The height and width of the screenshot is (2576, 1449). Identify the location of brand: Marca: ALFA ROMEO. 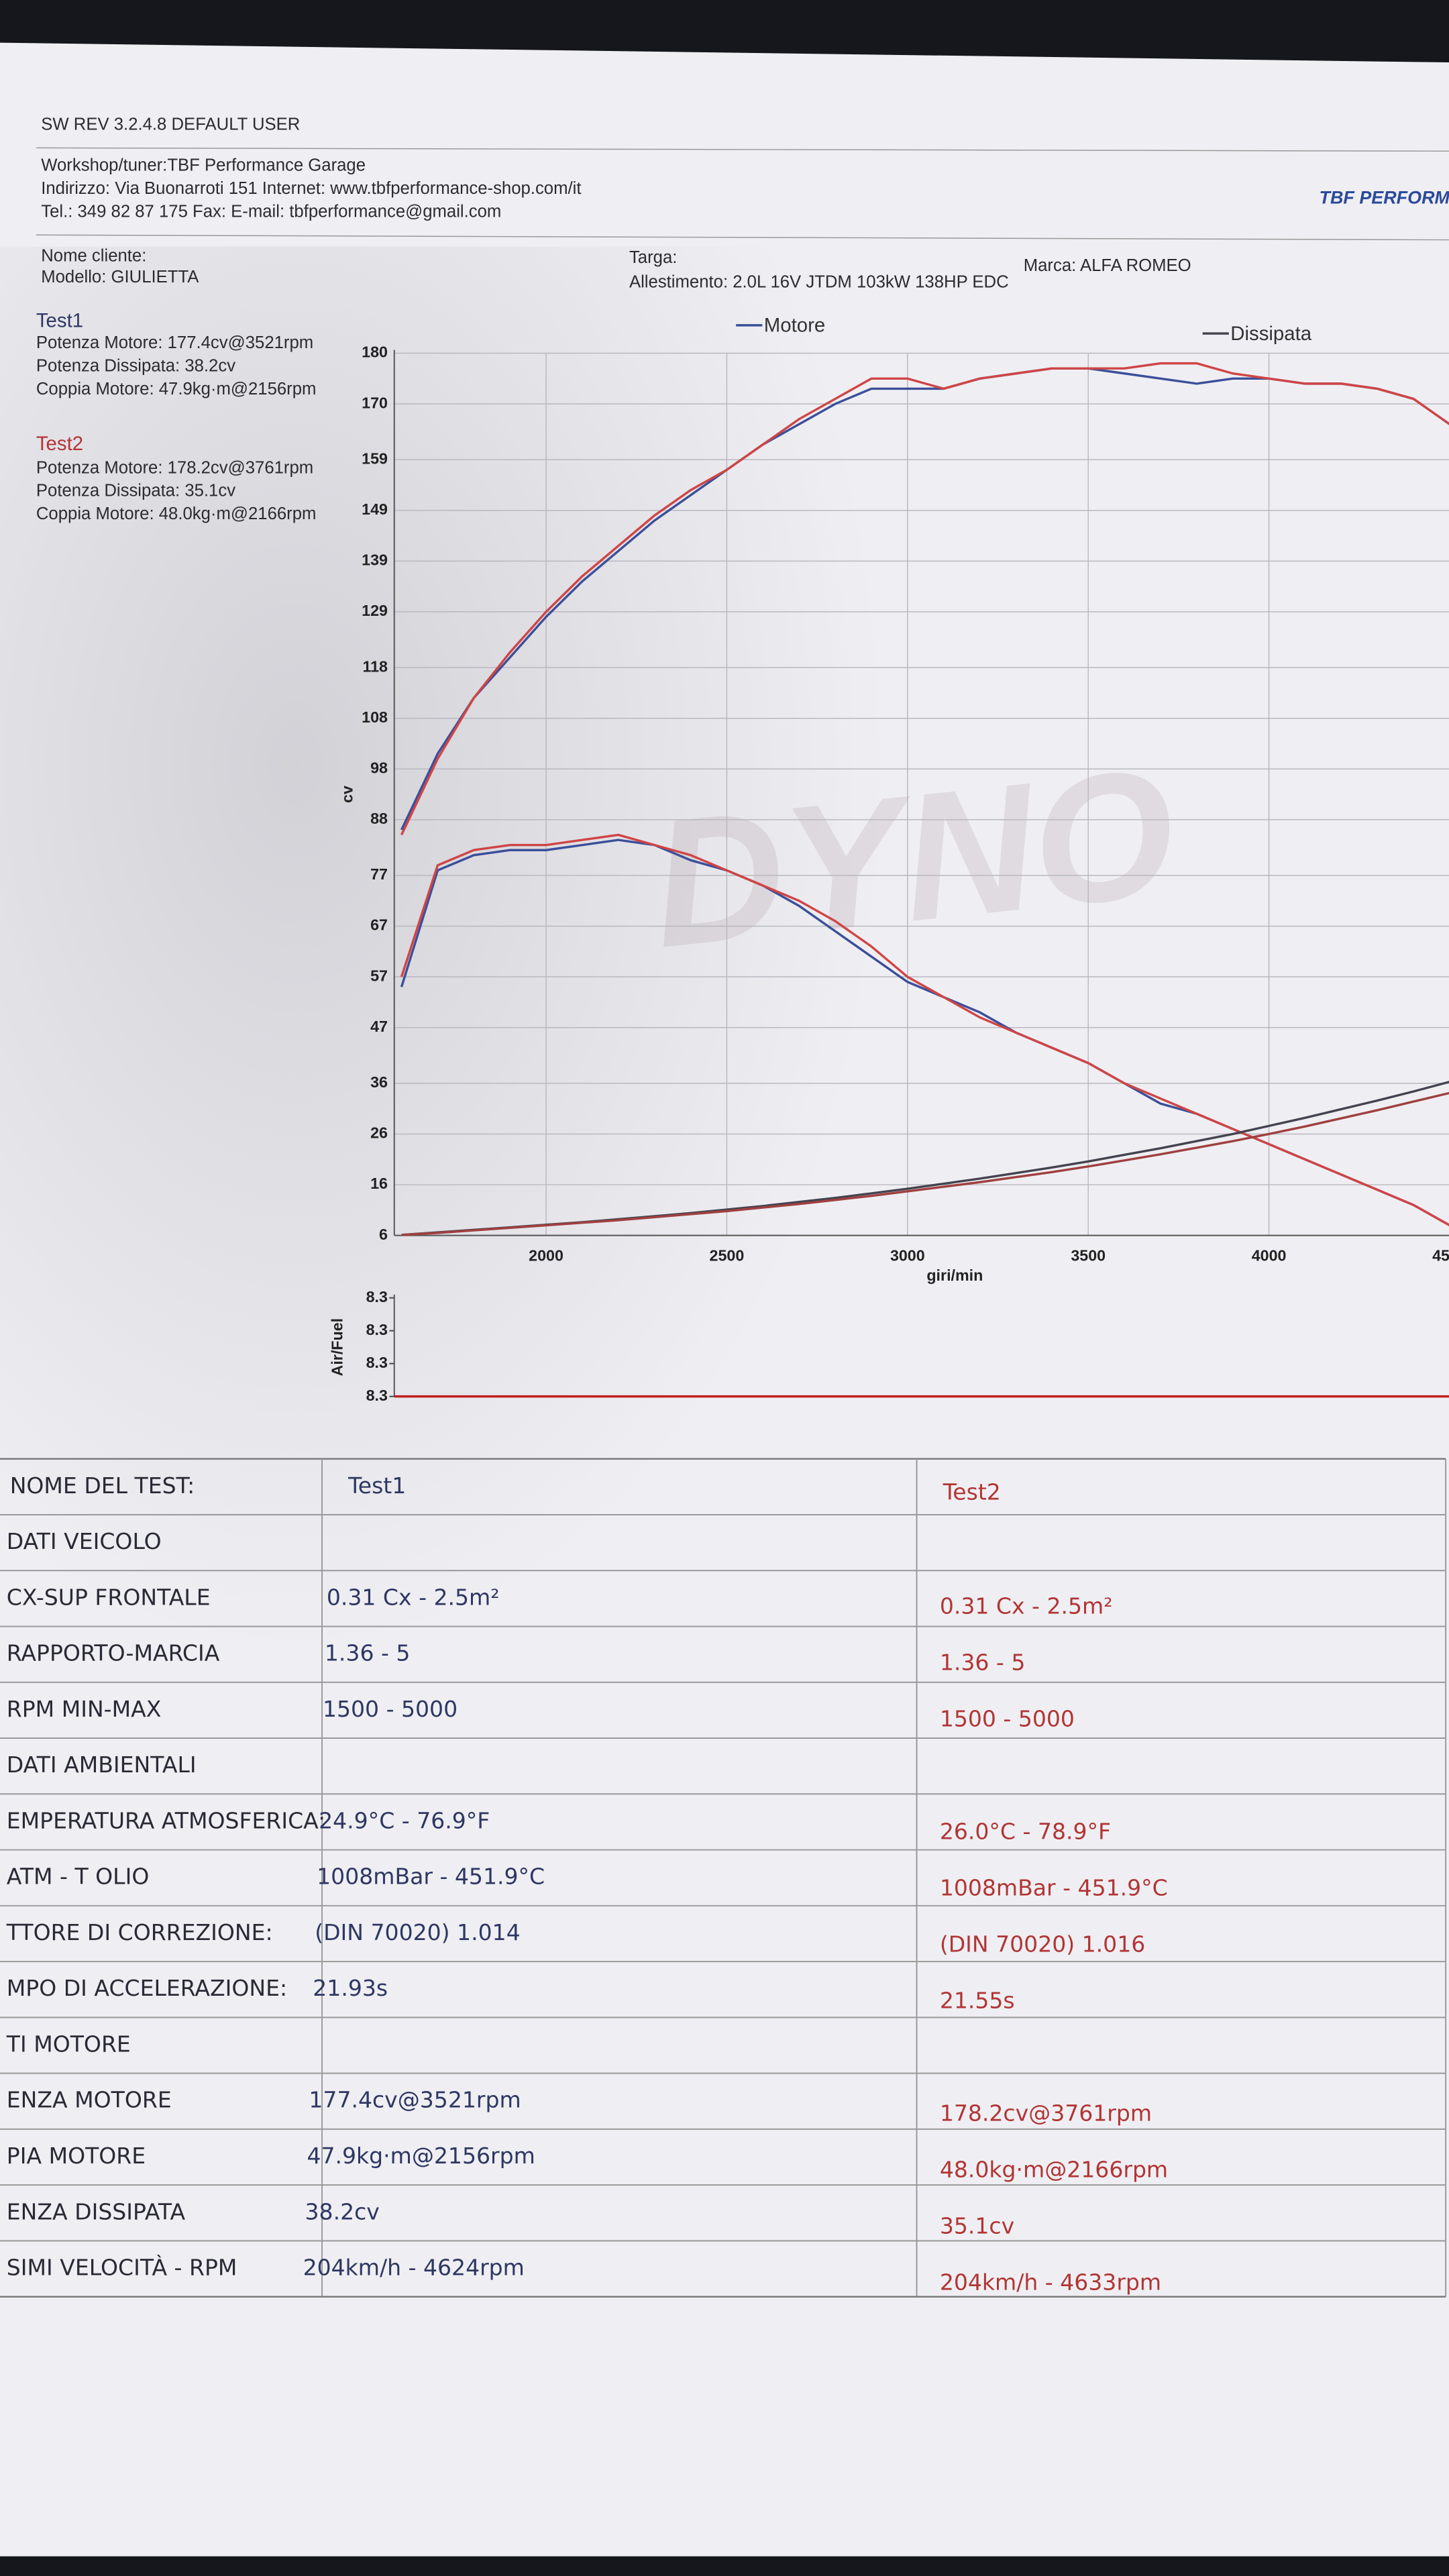
(1107, 265).